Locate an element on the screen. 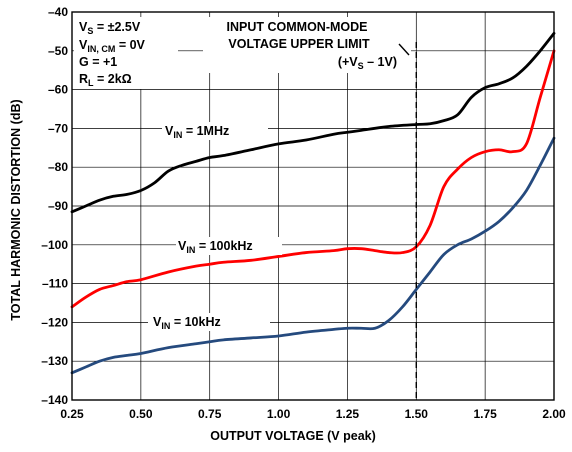 Image resolution: width=572 pixels, height=452 pixels. limit-annotation-background is located at coordinates (307, 45).